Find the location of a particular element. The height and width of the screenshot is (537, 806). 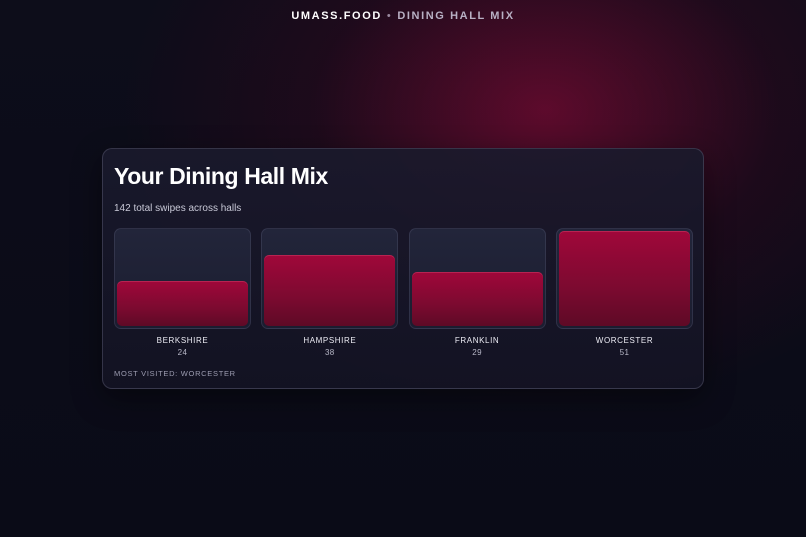

bar-worcester is located at coordinates (624, 278).